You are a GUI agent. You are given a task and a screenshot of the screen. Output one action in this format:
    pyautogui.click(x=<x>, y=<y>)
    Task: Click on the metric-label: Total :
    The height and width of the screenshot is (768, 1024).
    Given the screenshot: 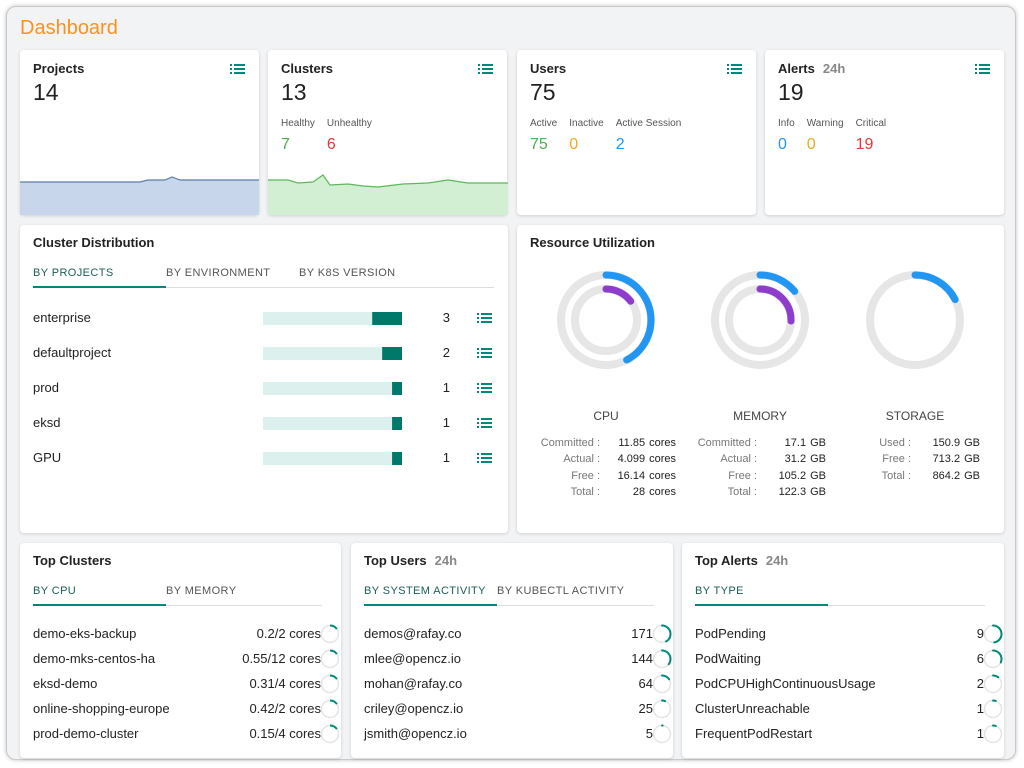 What is the action you would take?
    pyautogui.click(x=585, y=491)
    